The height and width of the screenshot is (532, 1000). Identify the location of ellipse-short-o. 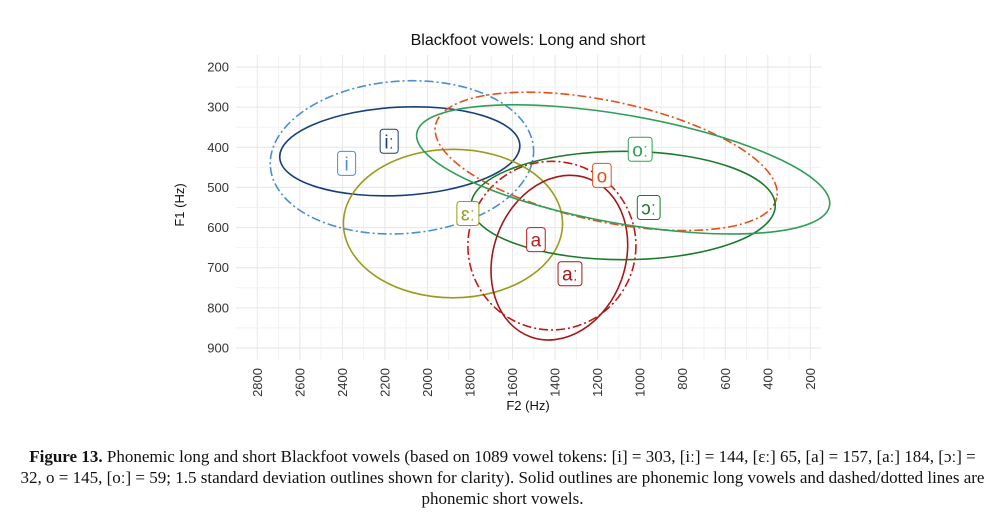
(606, 161).